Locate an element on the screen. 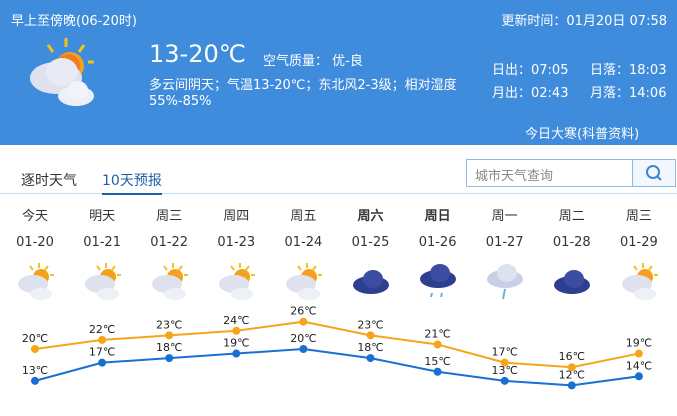  forecast-day: 周二 01-28 is located at coordinates (571, 255).